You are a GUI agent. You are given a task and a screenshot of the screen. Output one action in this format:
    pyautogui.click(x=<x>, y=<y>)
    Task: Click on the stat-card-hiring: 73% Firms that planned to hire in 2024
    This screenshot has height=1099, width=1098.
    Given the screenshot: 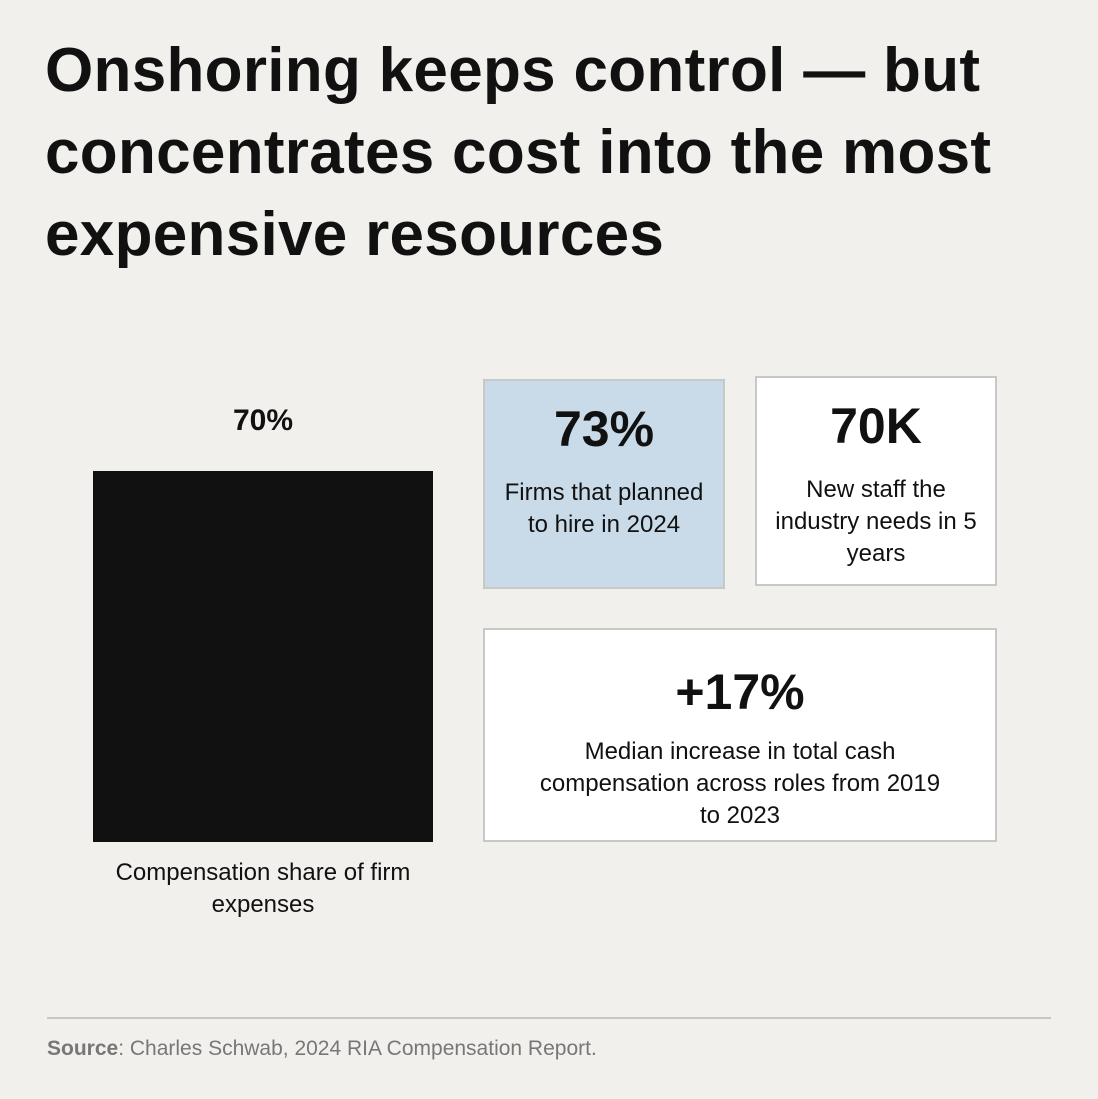 What is the action you would take?
    pyautogui.click(x=604, y=484)
    